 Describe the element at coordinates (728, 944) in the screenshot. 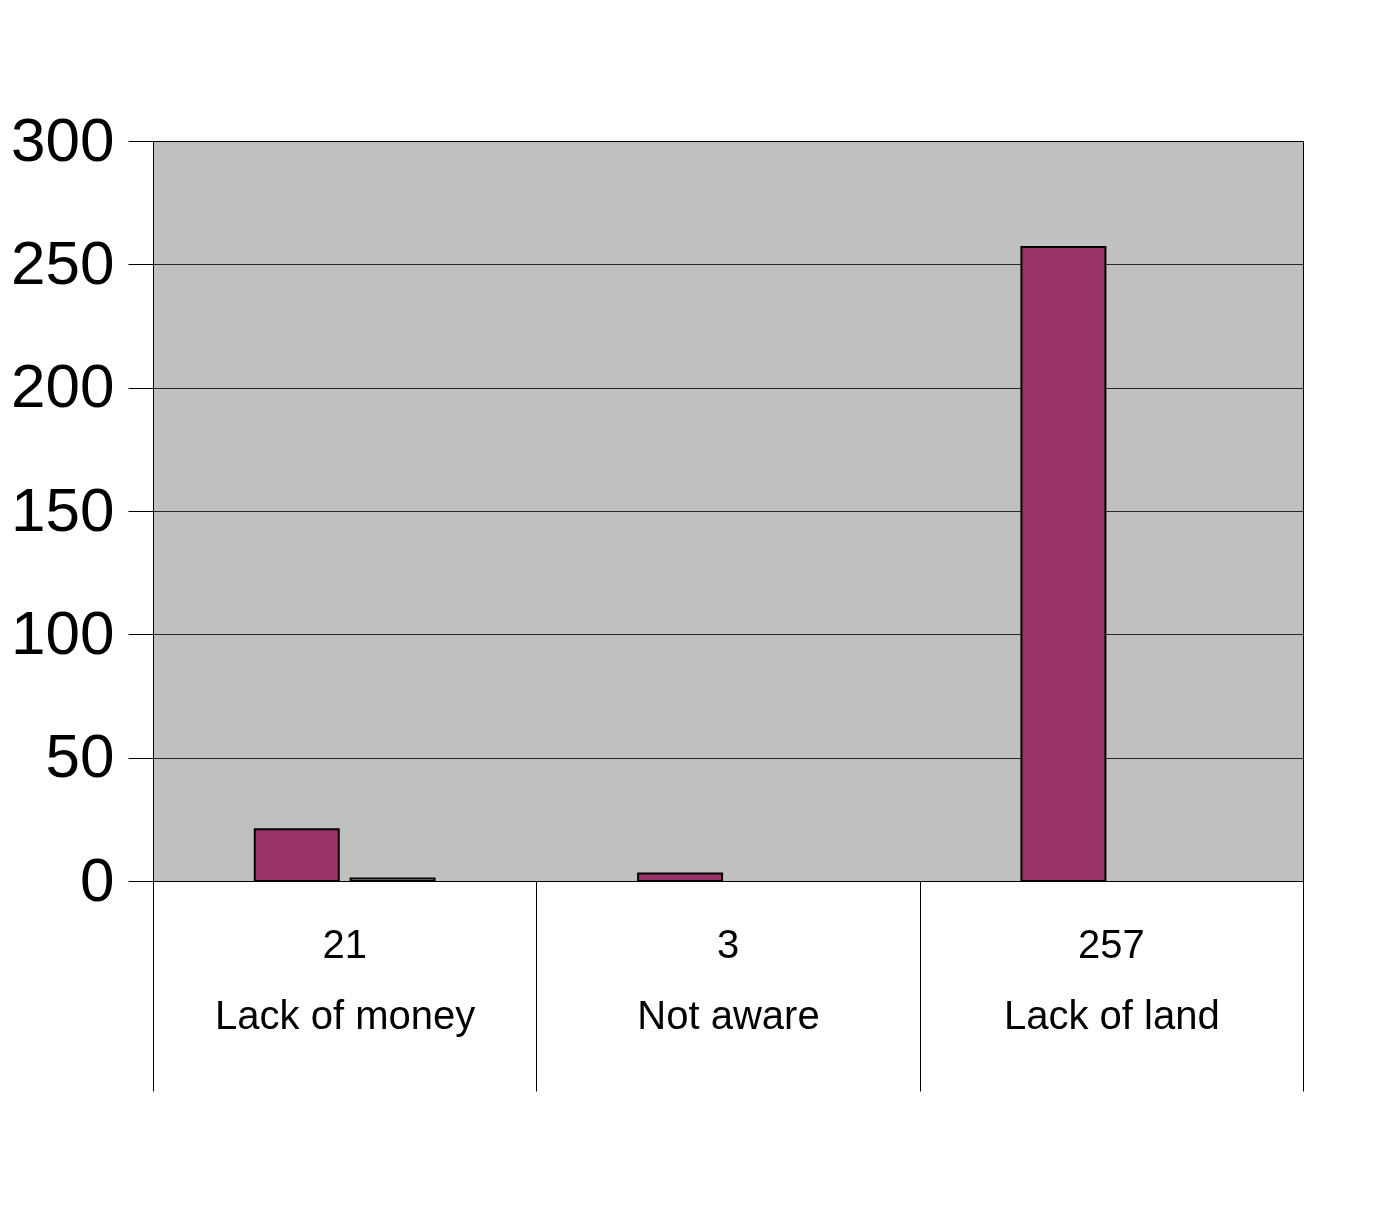

I see `data-label: 3` at that location.